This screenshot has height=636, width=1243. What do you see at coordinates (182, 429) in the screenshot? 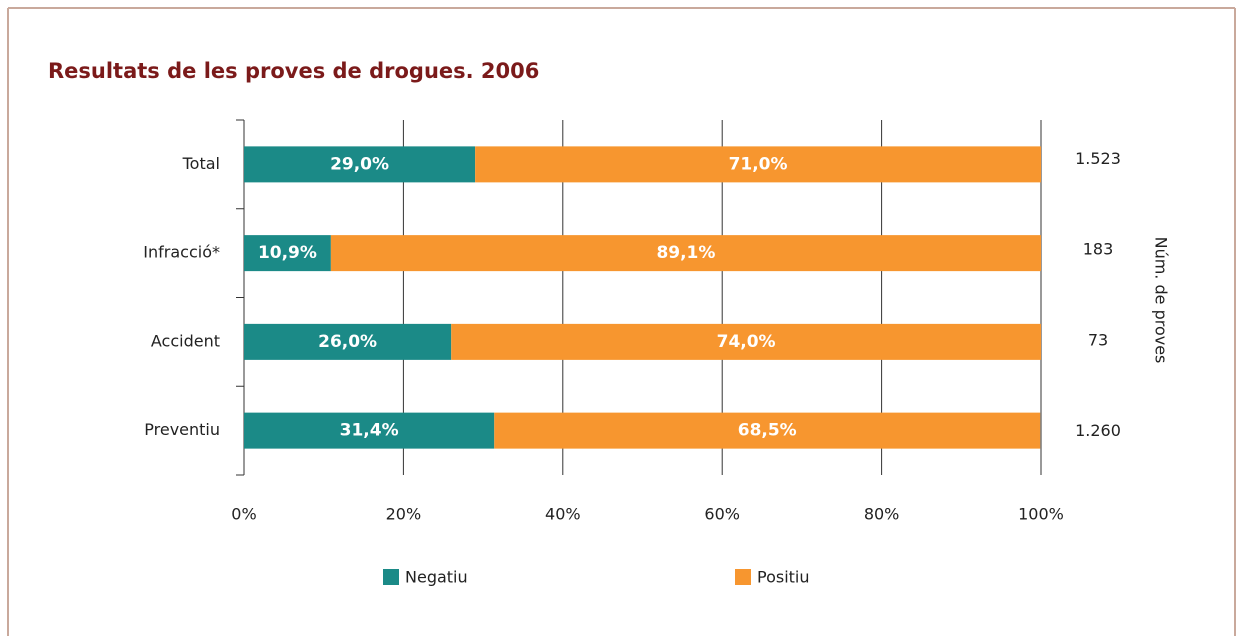
I see `y-tick-label: Preventiu` at bounding box center [182, 429].